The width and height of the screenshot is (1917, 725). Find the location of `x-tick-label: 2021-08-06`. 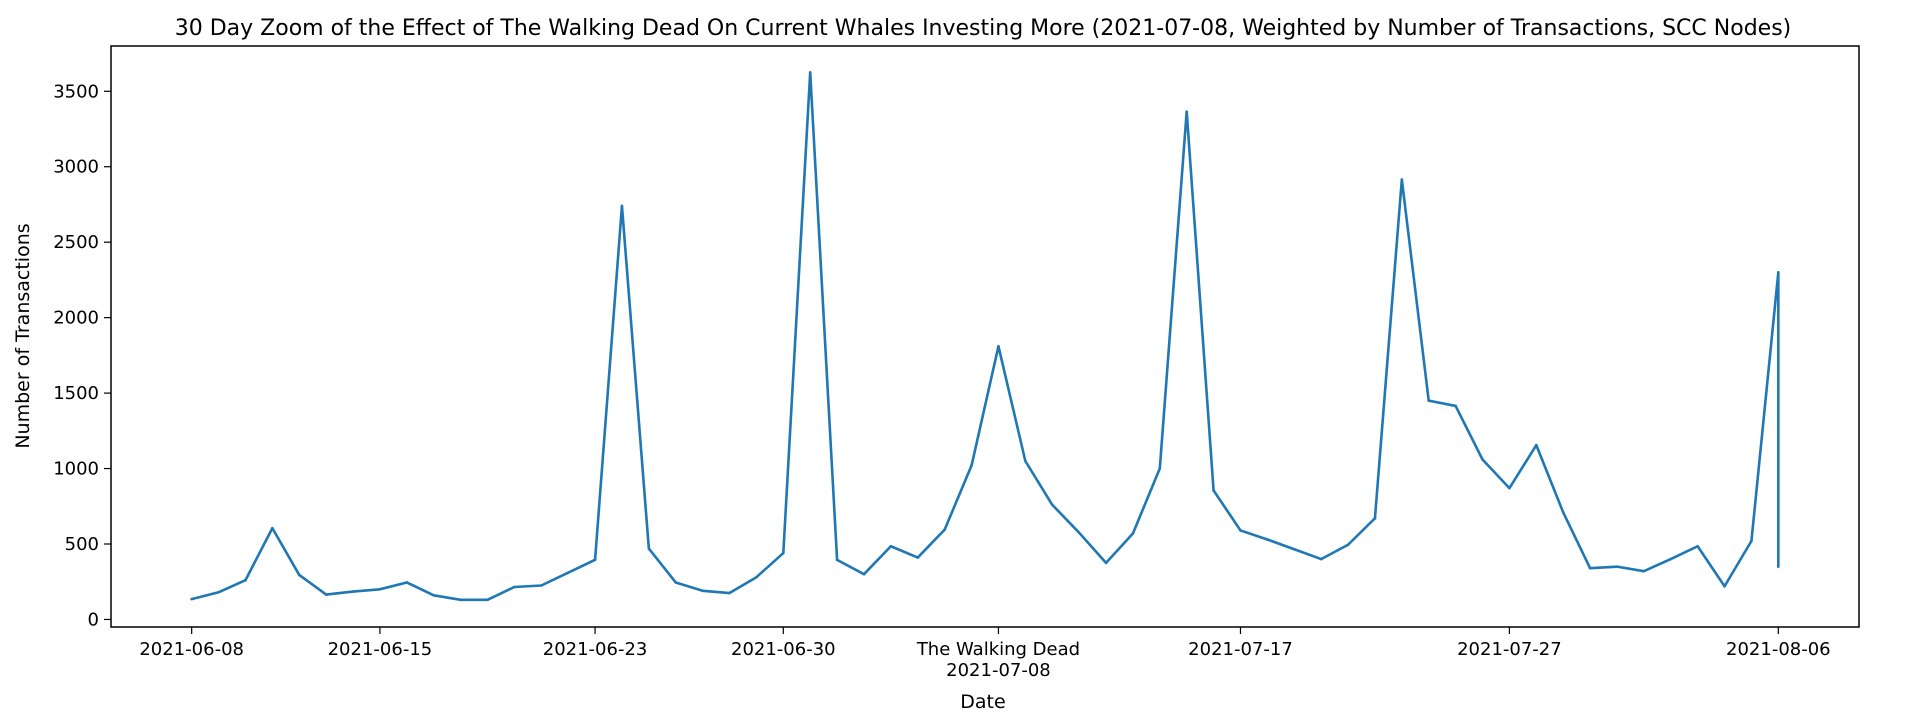

x-tick-label: 2021-08-06 is located at coordinates (1778, 649).